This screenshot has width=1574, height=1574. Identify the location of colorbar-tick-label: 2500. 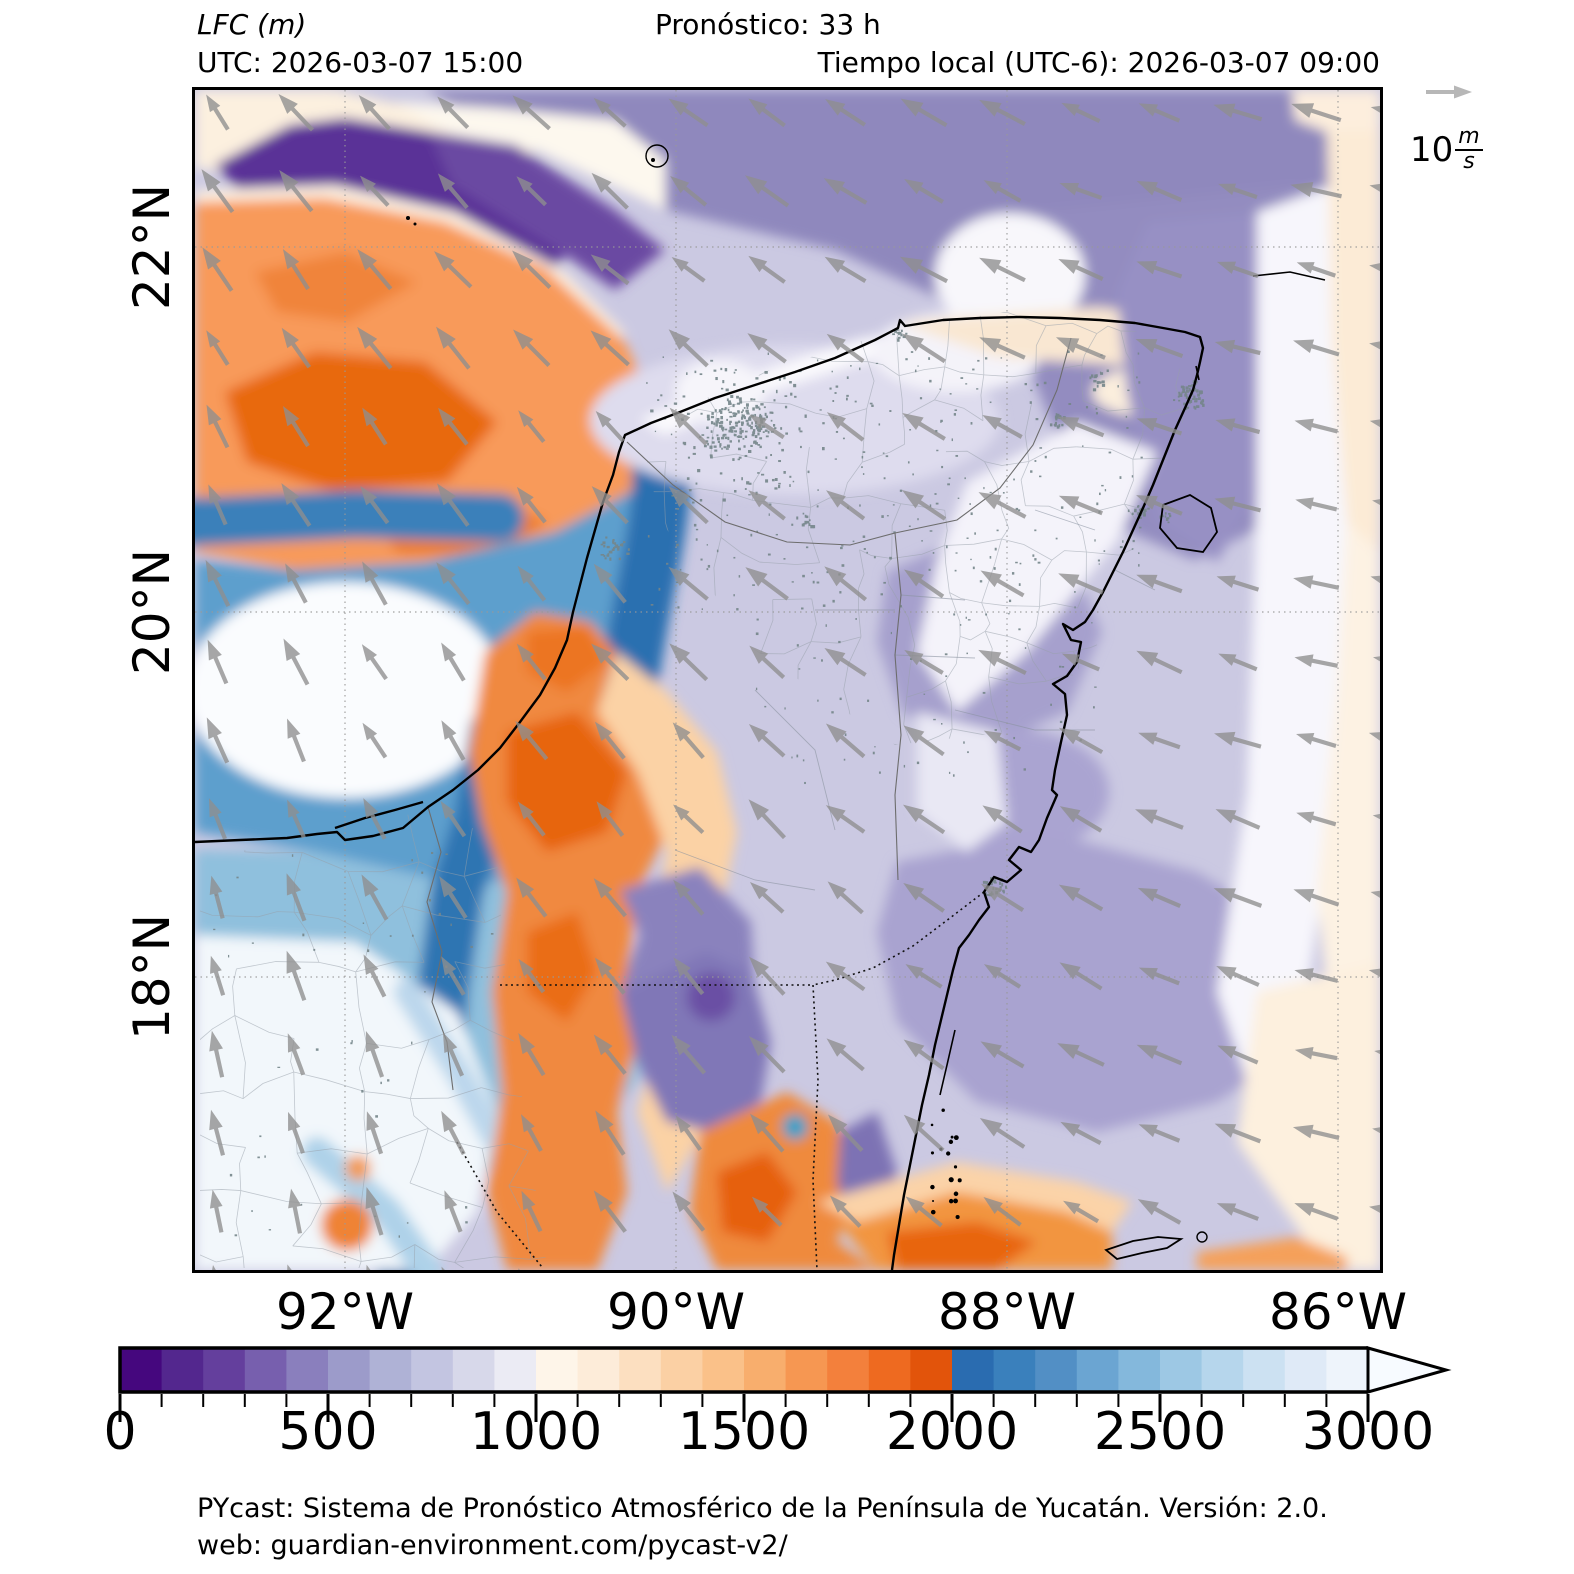
(1160, 1432).